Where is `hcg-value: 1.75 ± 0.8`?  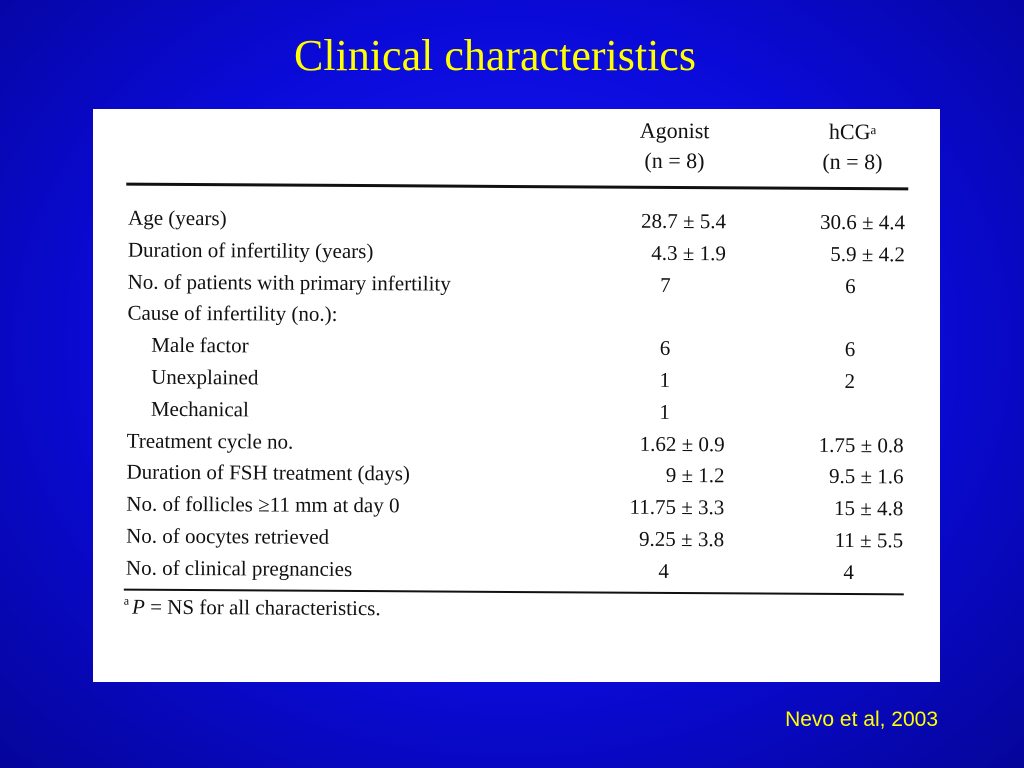 hcg-value: 1.75 ± 0.8 is located at coordinates (861, 444).